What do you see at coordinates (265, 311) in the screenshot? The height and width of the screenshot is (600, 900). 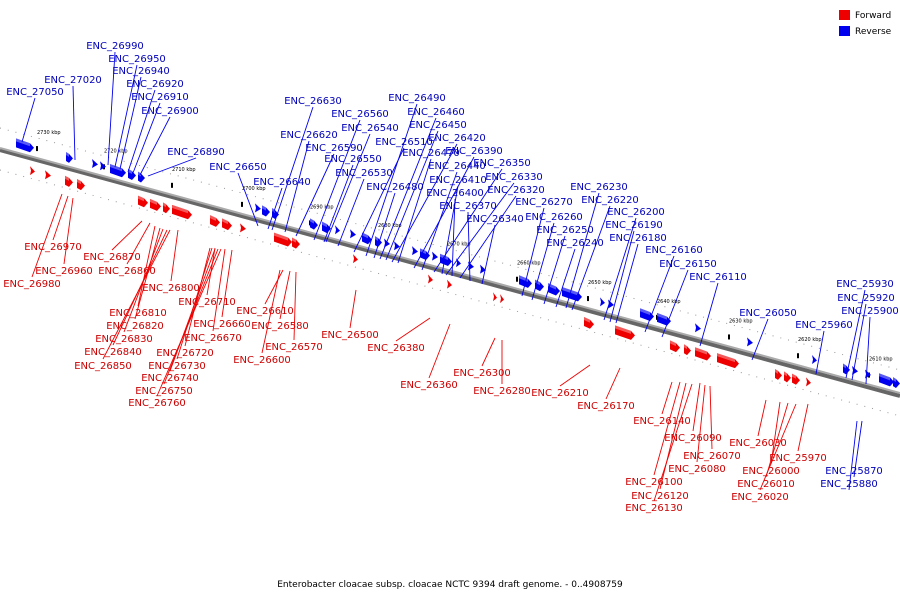 I see `gene-label: ENC_26610` at bounding box center [265, 311].